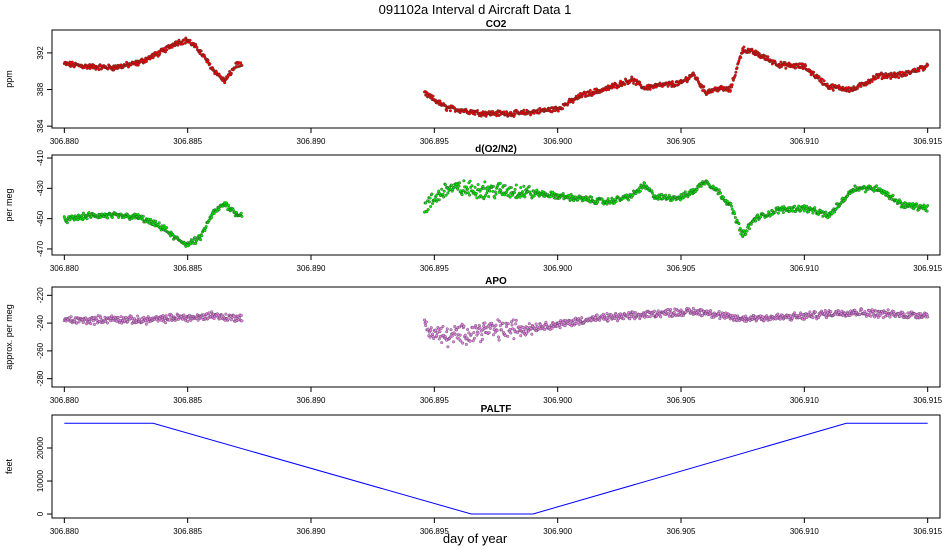 The width and height of the screenshot is (950, 550). What do you see at coordinates (9, 204) in the screenshot?
I see `o2n2-ylabel: per meg` at bounding box center [9, 204].